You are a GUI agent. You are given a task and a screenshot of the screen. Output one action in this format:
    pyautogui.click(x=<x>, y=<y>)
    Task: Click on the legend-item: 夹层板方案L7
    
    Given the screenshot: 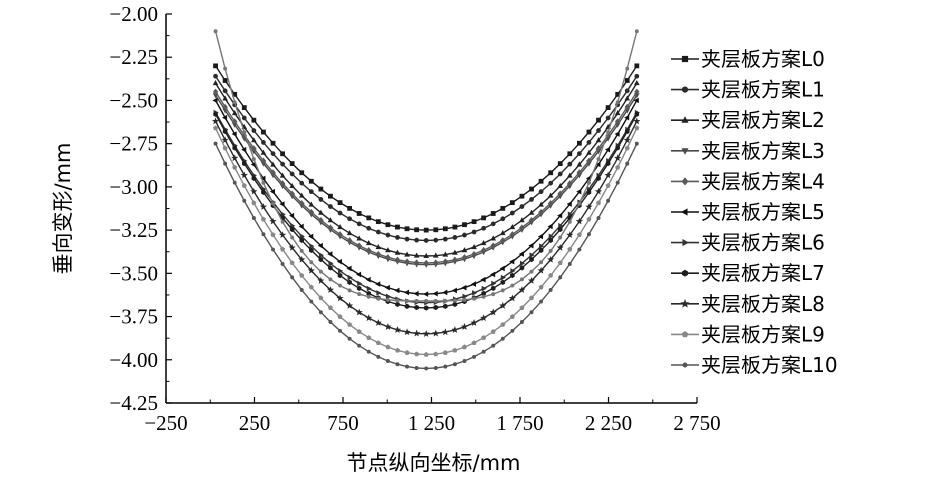 What is the action you would take?
    pyautogui.click(x=748, y=273)
    